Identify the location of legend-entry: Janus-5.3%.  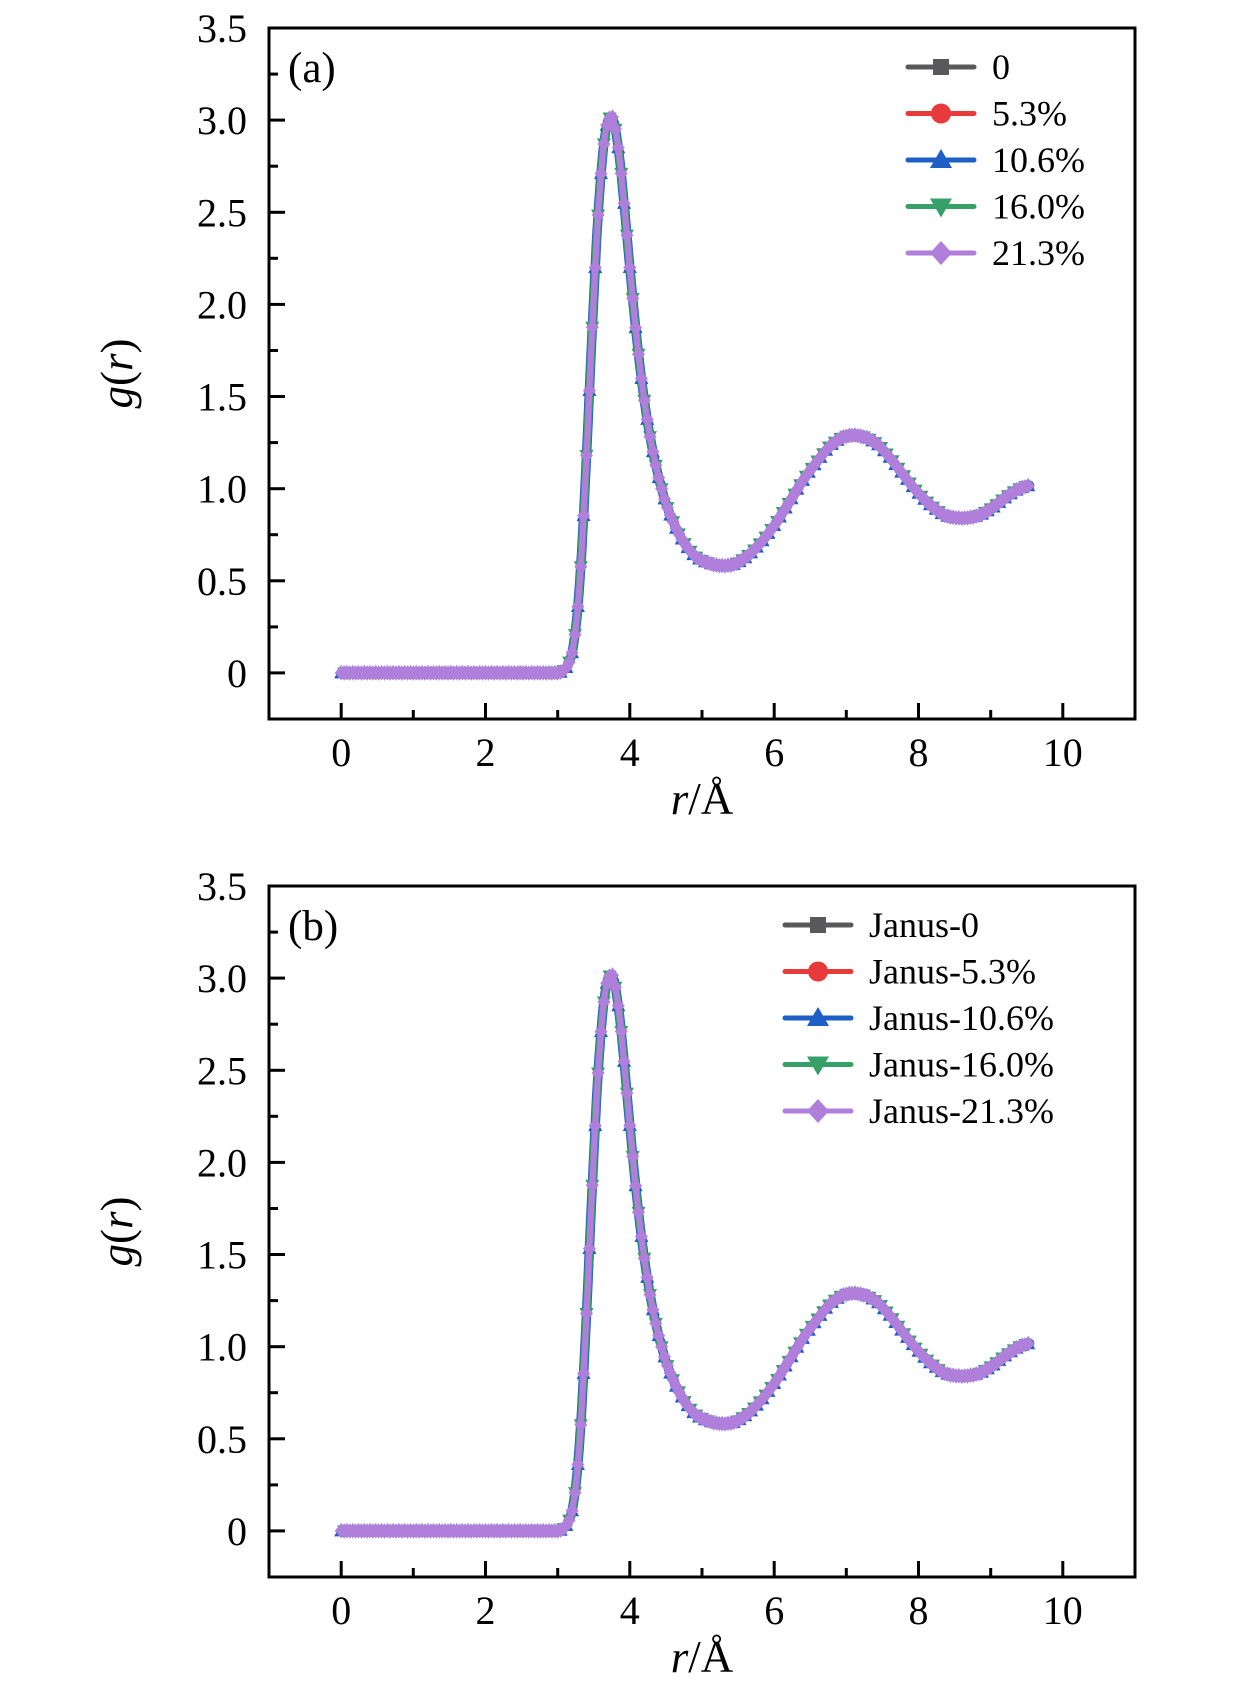
(909, 972).